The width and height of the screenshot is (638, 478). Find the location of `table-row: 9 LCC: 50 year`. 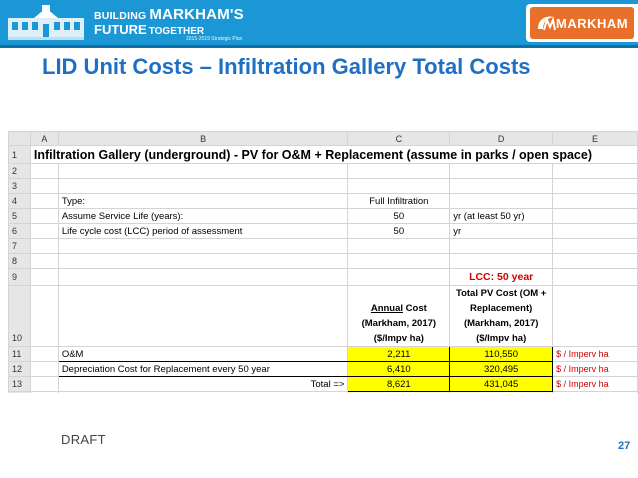

table-row: 9 LCC: 50 year is located at coordinates (323, 277).